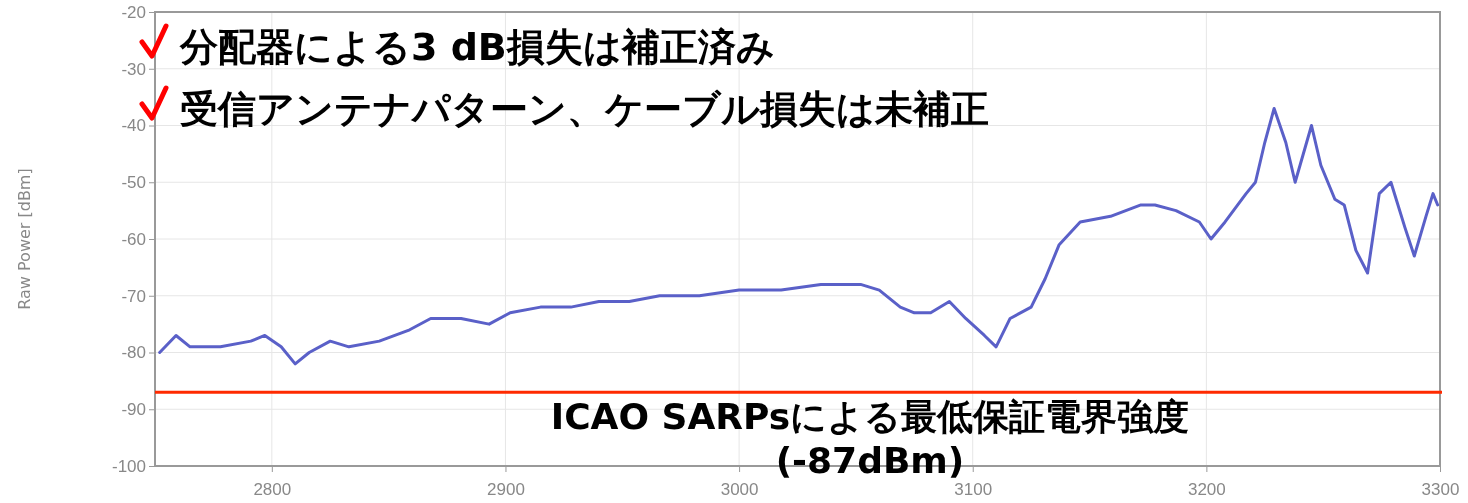 Image resolution: width=1468 pixels, height=503 pixels. What do you see at coordinates (584, 109) in the screenshot?
I see `annotation: 受信アンテナパターン、ケーブル損失は未補正` at bounding box center [584, 109].